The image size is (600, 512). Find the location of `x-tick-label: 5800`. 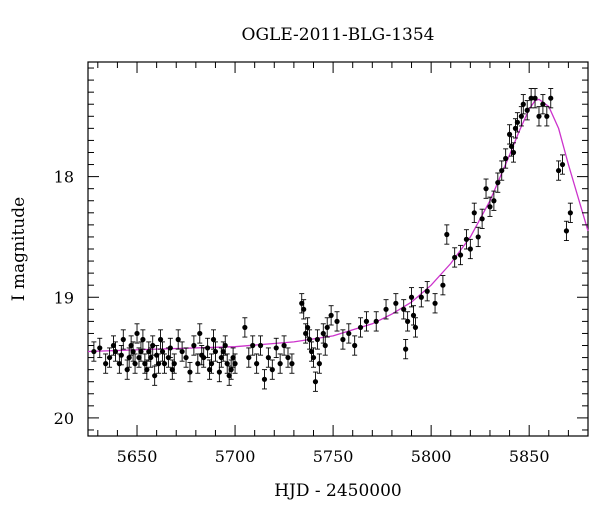

x-tick-label: 5800 is located at coordinates (431, 456).